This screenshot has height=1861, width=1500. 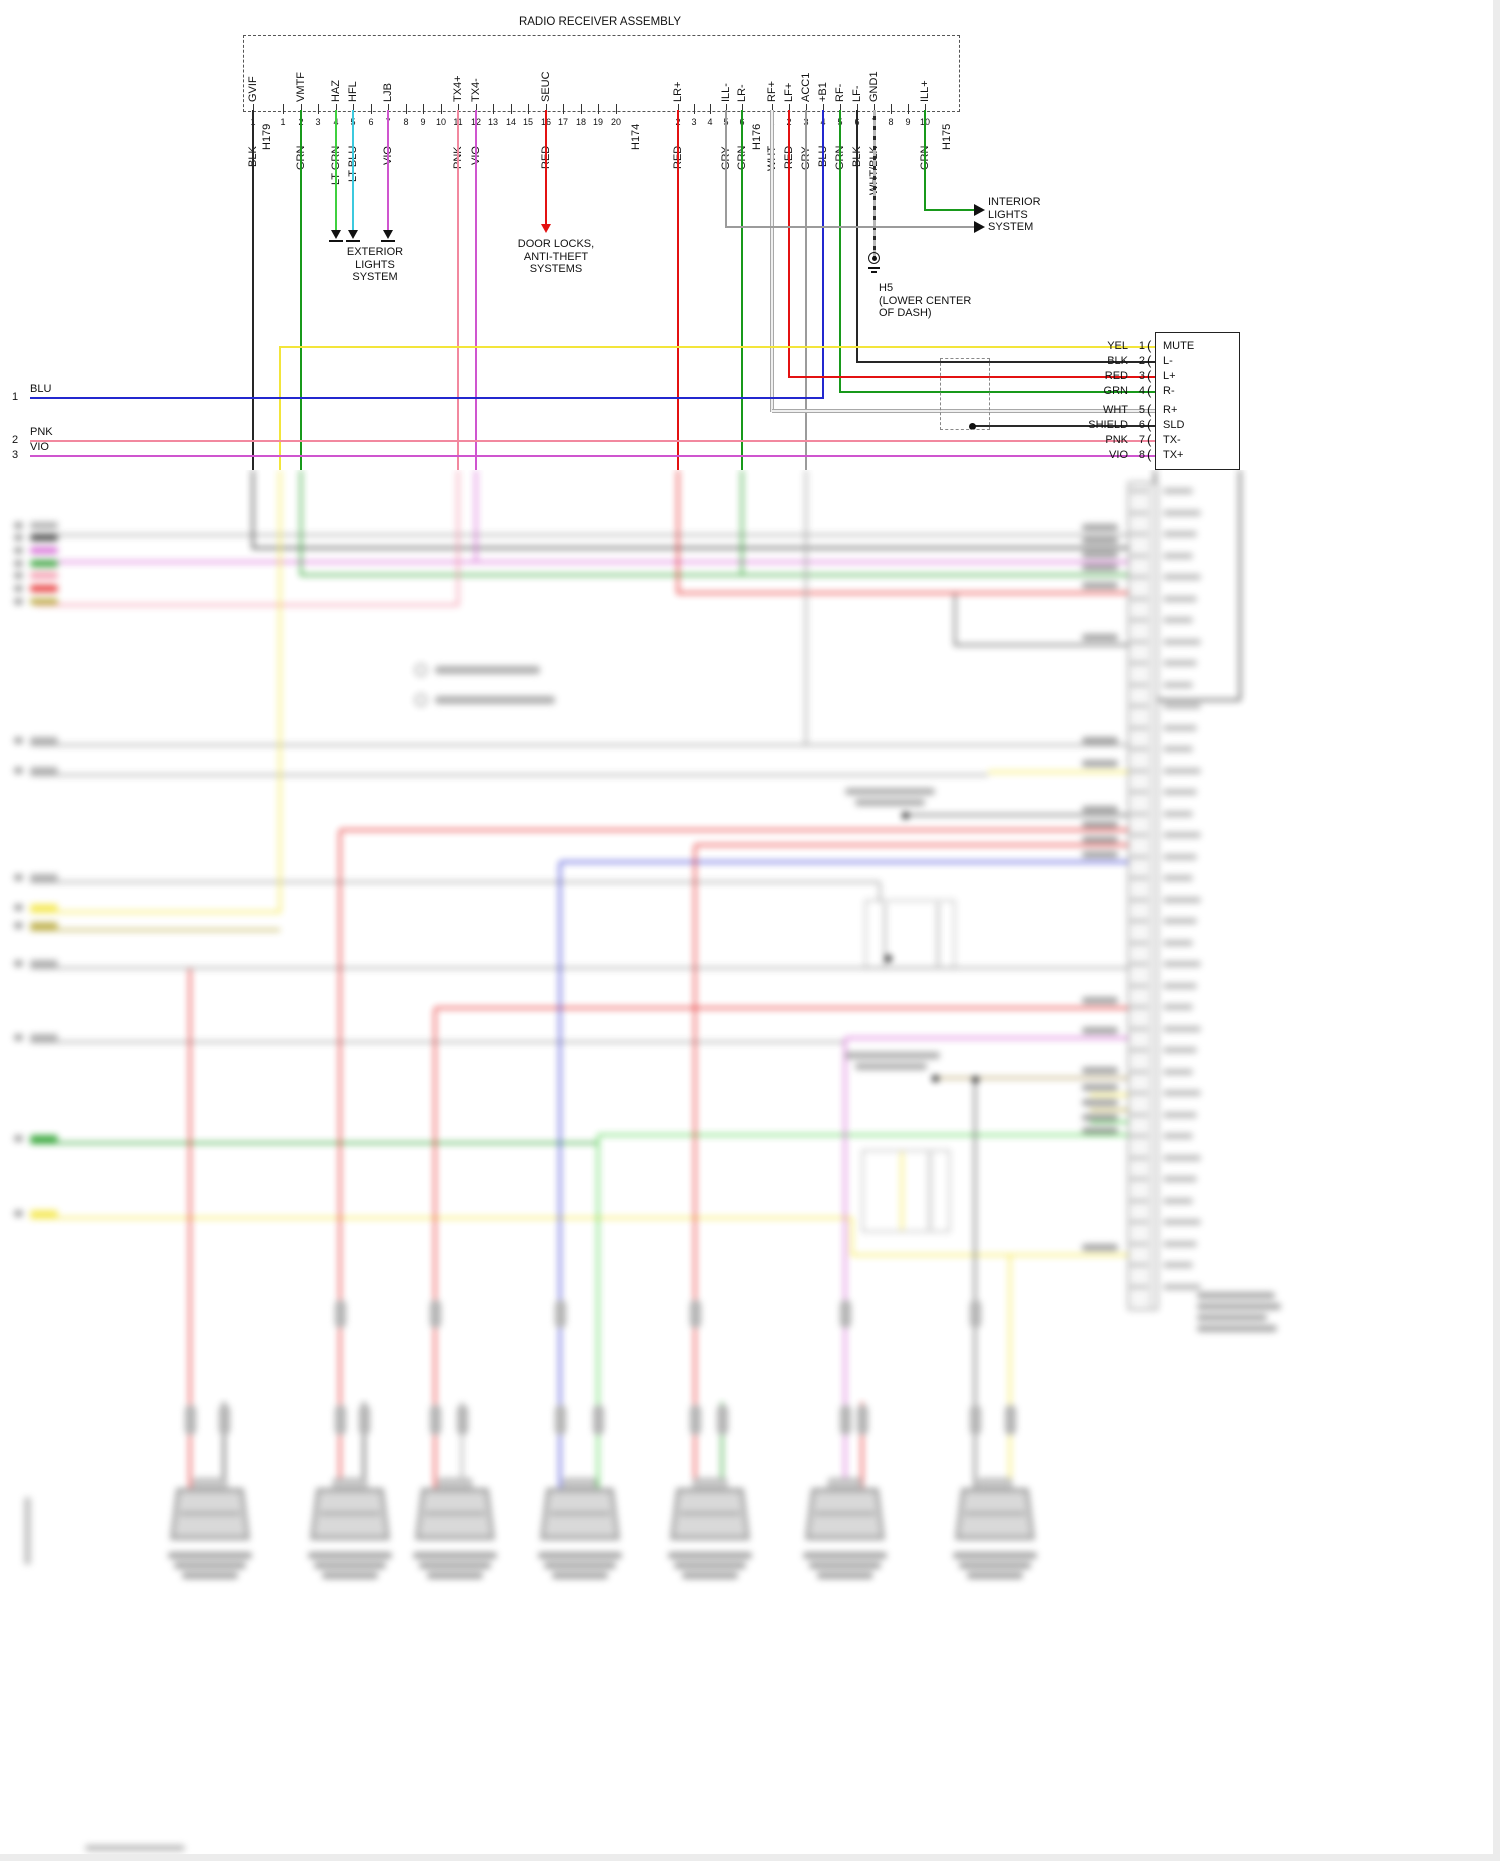 What do you see at coordinates (283, 122) in the screenshot?
I see `pin-number: 1` at bounding box center [283, 122].